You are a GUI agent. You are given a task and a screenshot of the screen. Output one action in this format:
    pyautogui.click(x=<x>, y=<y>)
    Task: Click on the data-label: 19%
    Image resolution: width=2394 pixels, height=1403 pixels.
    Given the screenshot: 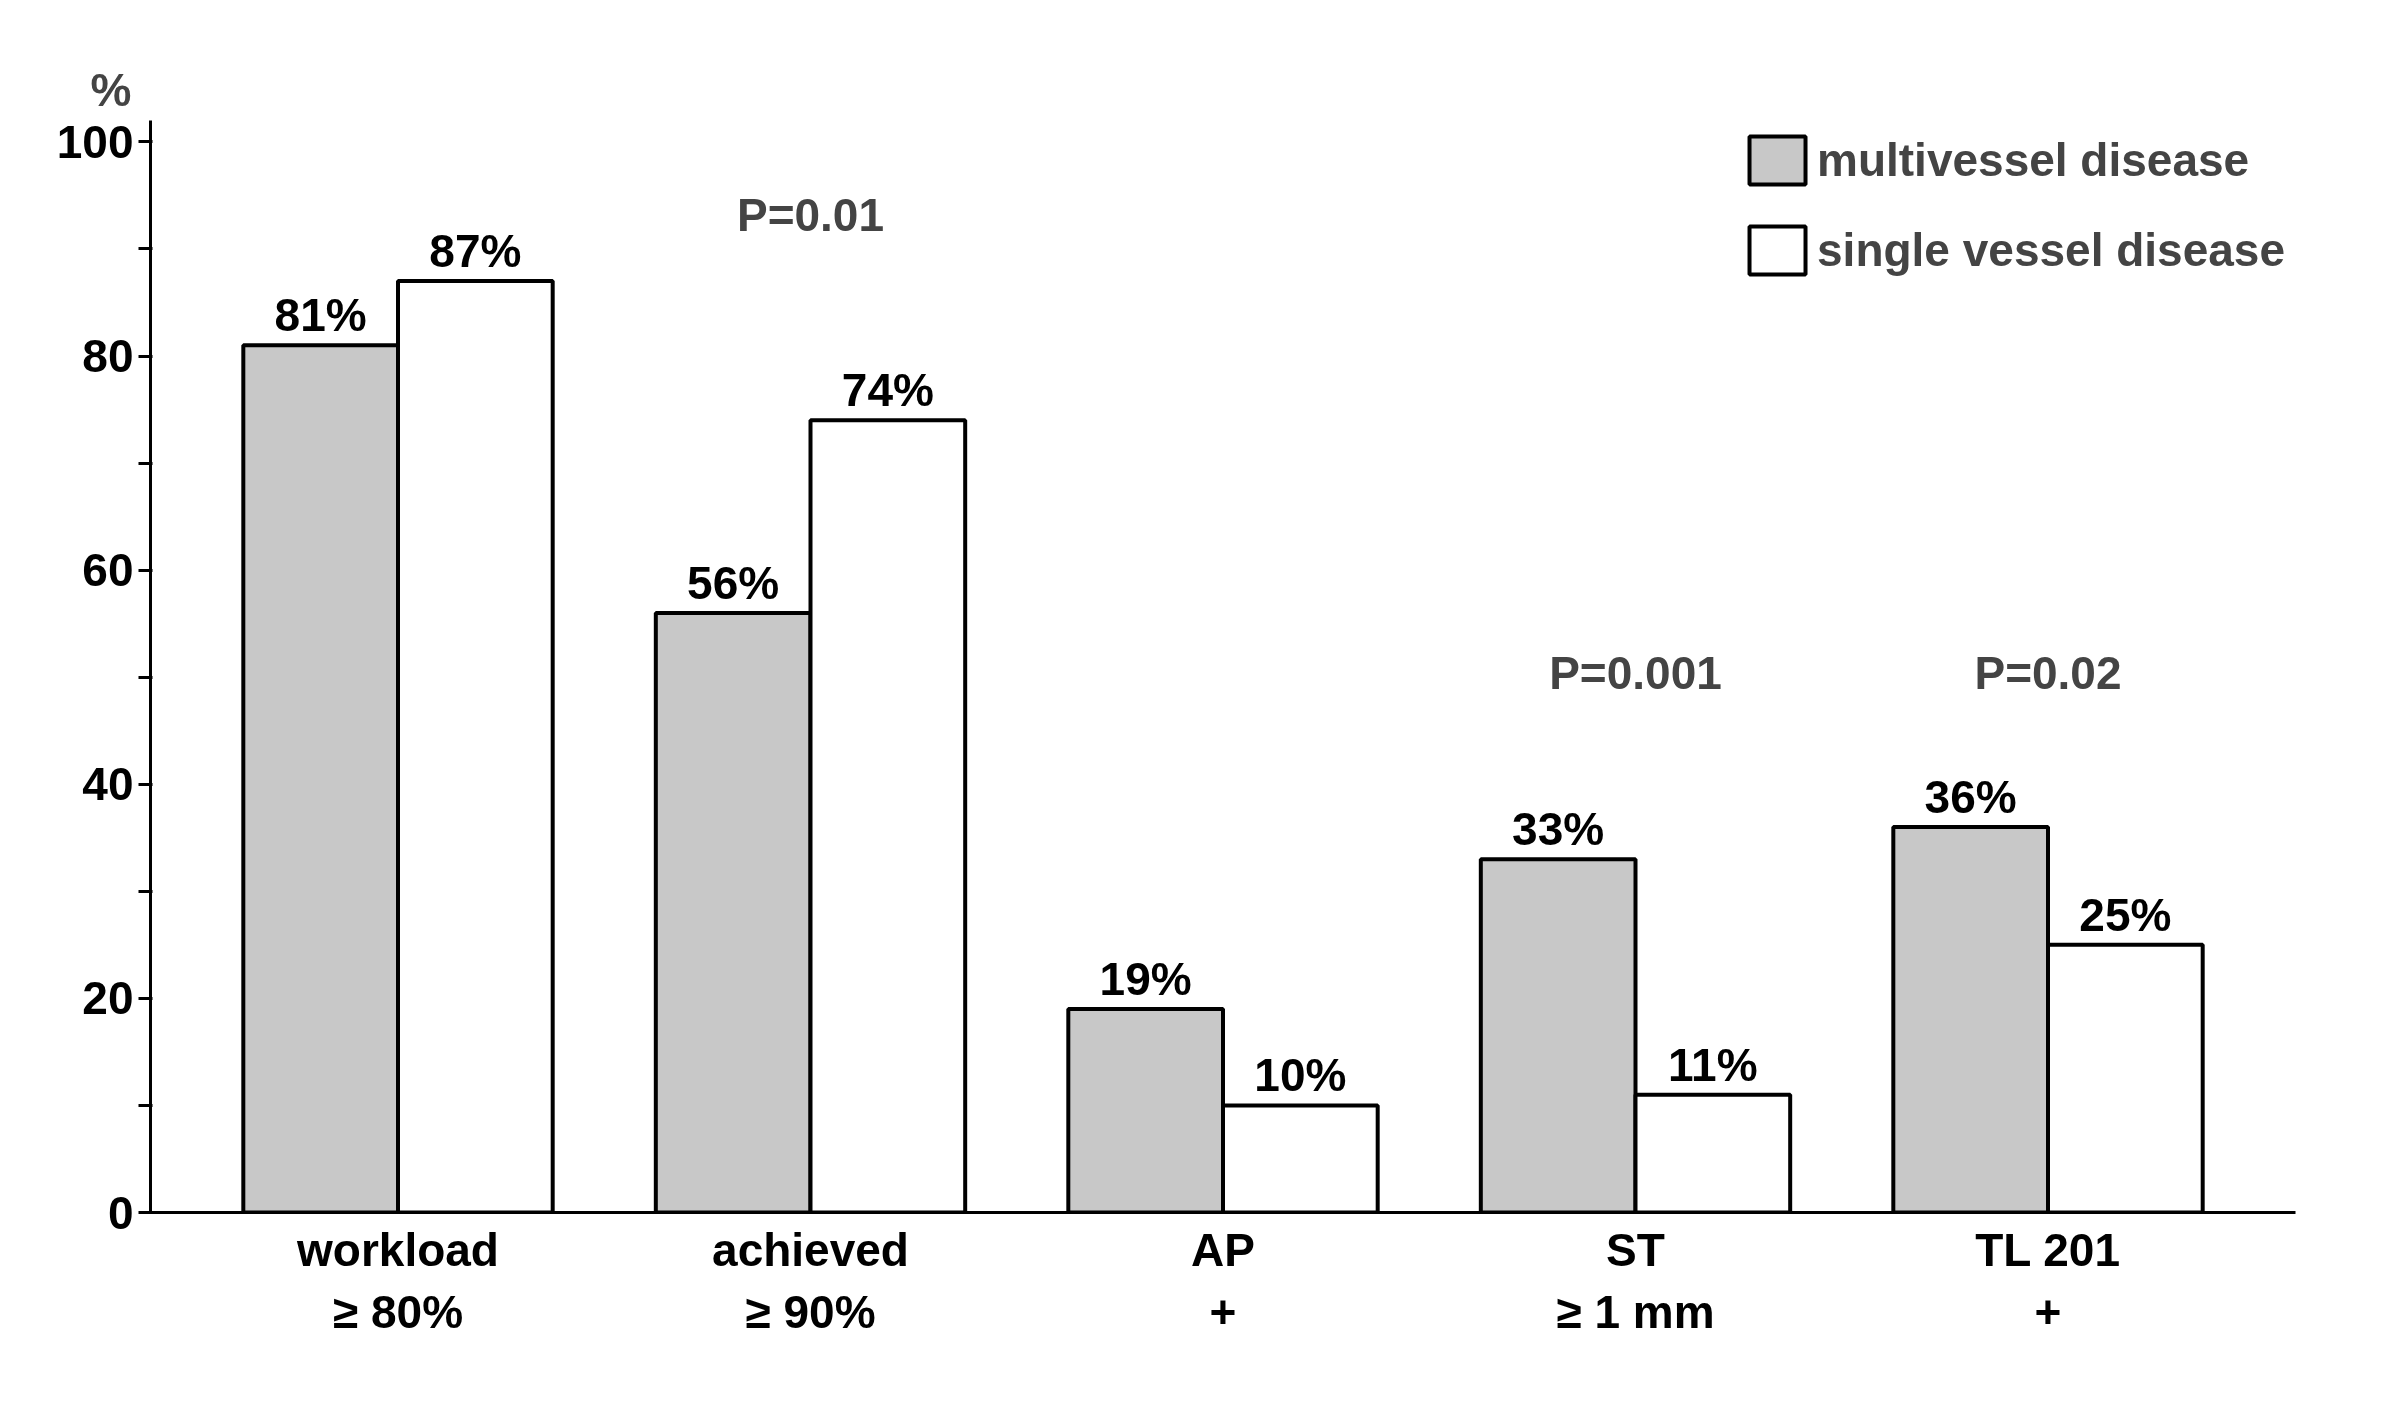 What is the action you would take?
    pyautogui.click(x=1145, y=979)
    